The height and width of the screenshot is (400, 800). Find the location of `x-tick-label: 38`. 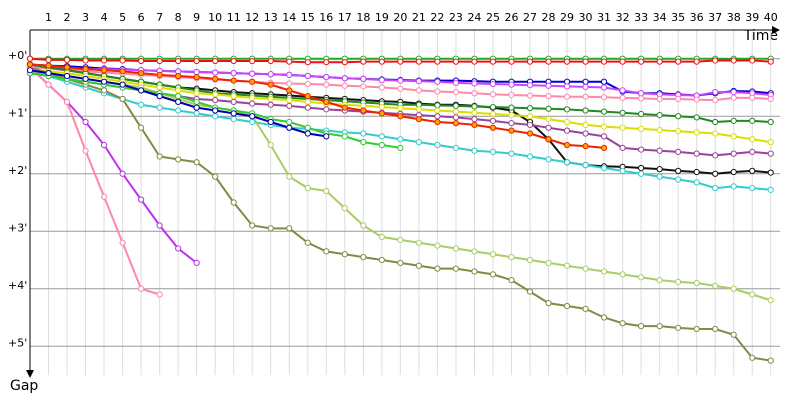

x-tick-label: 38 is located at coordinates (734, 17).